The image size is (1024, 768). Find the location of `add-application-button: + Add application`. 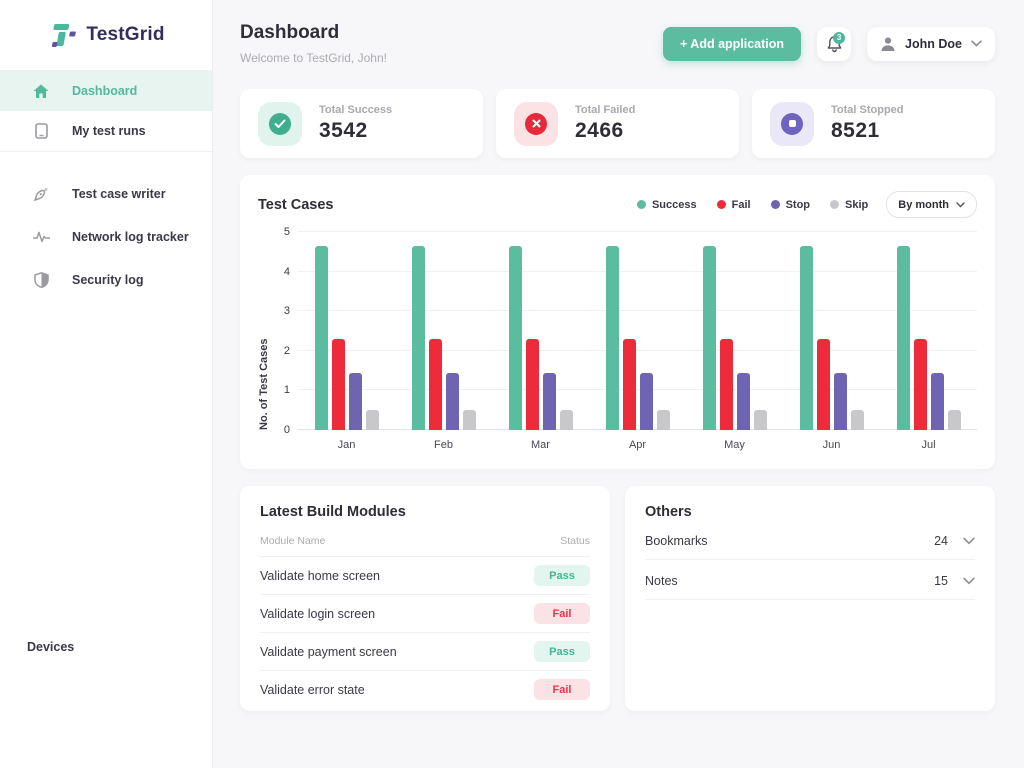

add-application-button: + Add application is located at coordinates (732, 43).